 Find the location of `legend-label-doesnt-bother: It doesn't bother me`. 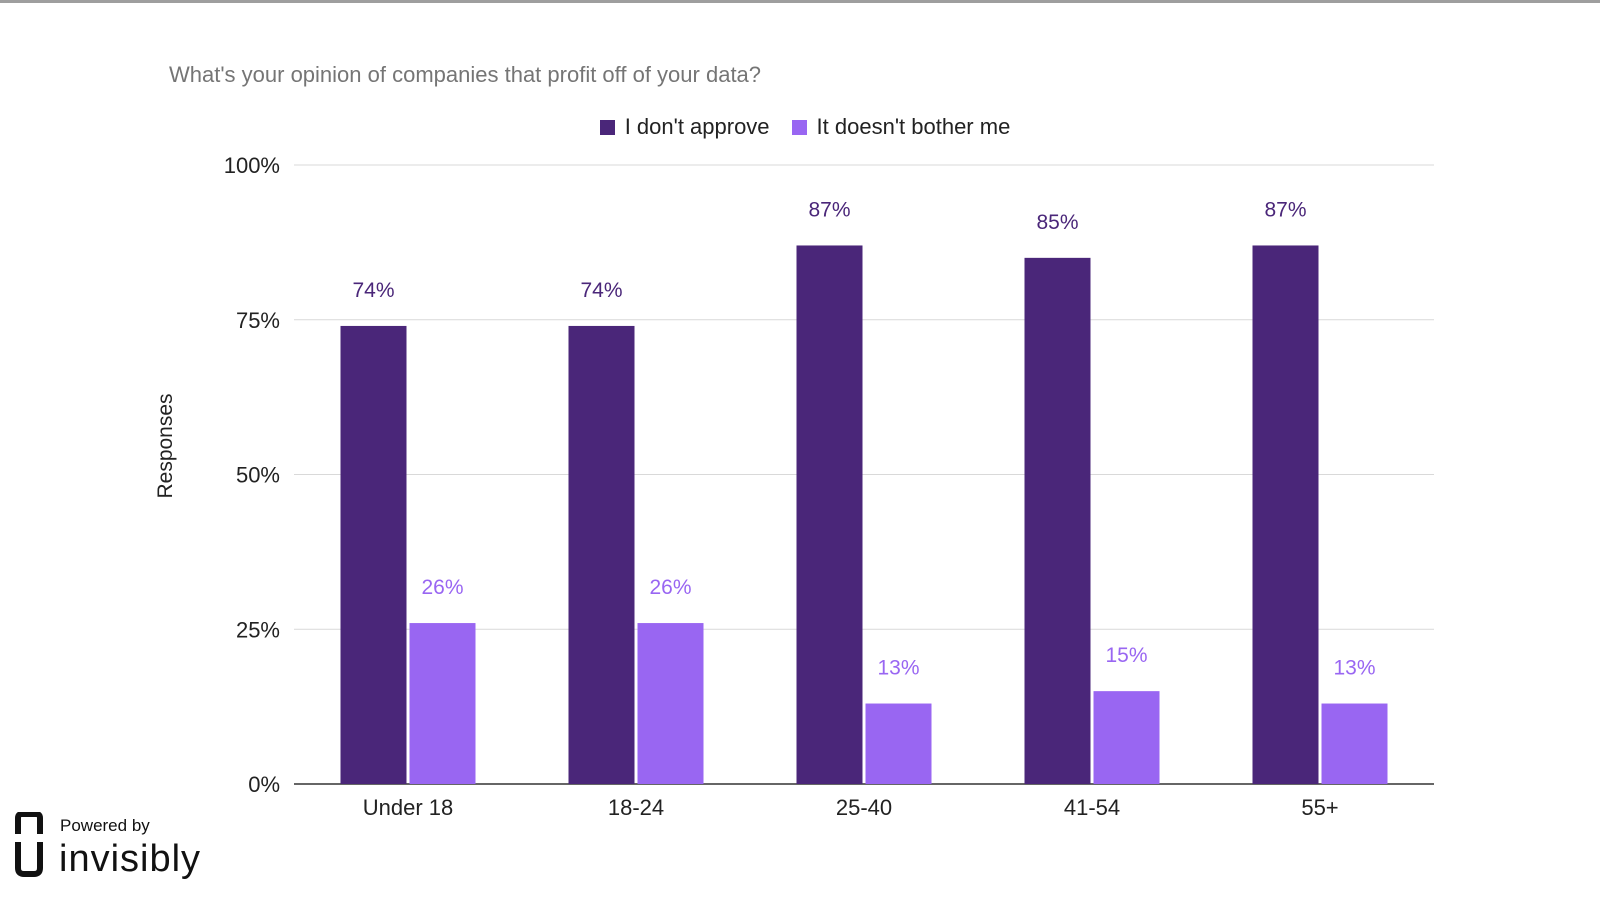

legend-label-doesnt-bother: It doesn't bother me is located at coordinates (913, 126).